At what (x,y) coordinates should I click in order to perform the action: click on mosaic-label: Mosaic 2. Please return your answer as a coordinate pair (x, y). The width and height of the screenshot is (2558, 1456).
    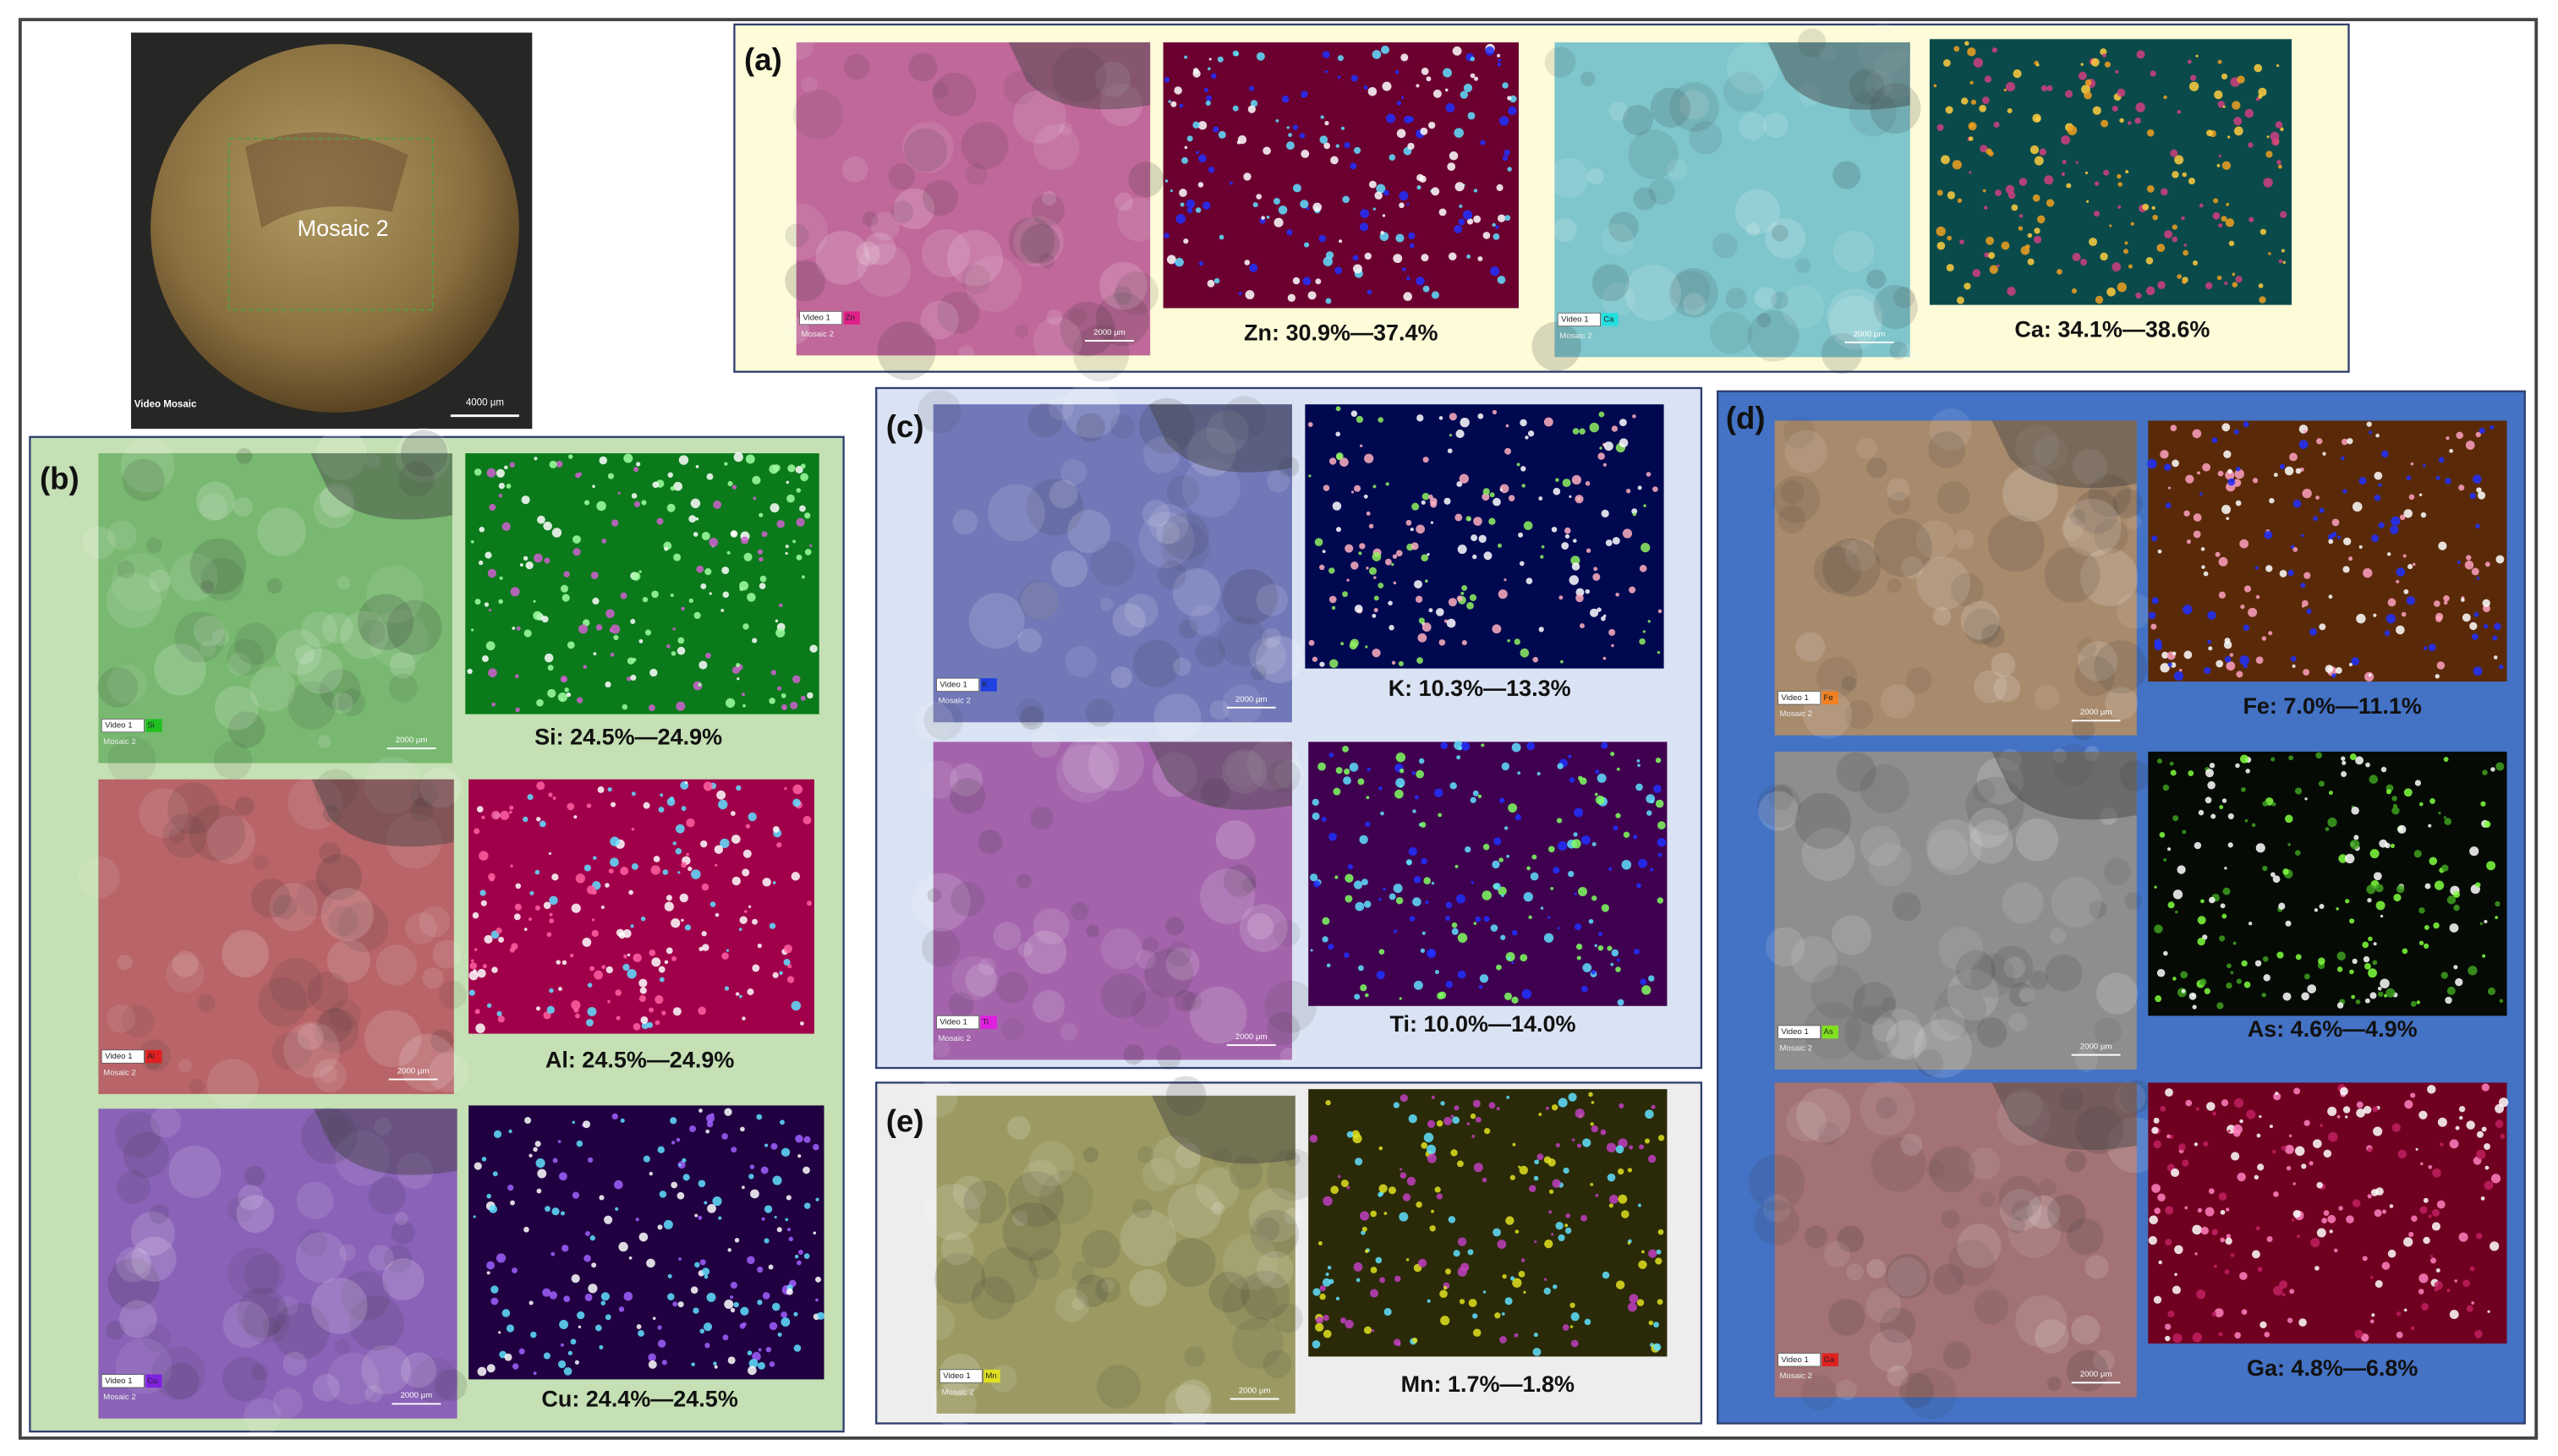
    Looking at the image, I should click on (954, 1039).